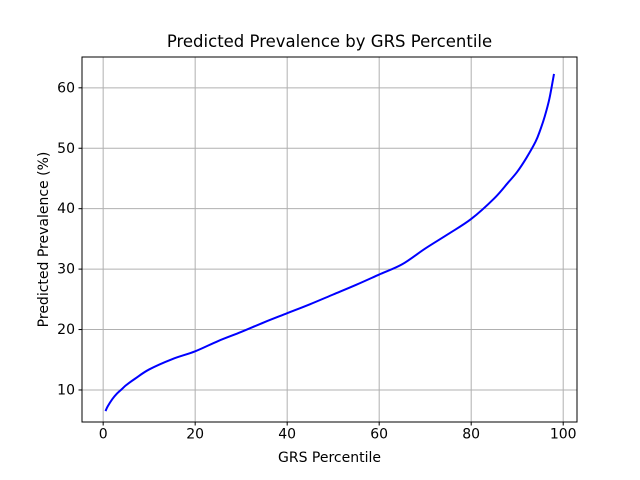 The height and width of the screenshot is (480, 640). Describe the element at coordinates (195, 435) in the screenshot. I see `x-tick-label: 20` at that location.